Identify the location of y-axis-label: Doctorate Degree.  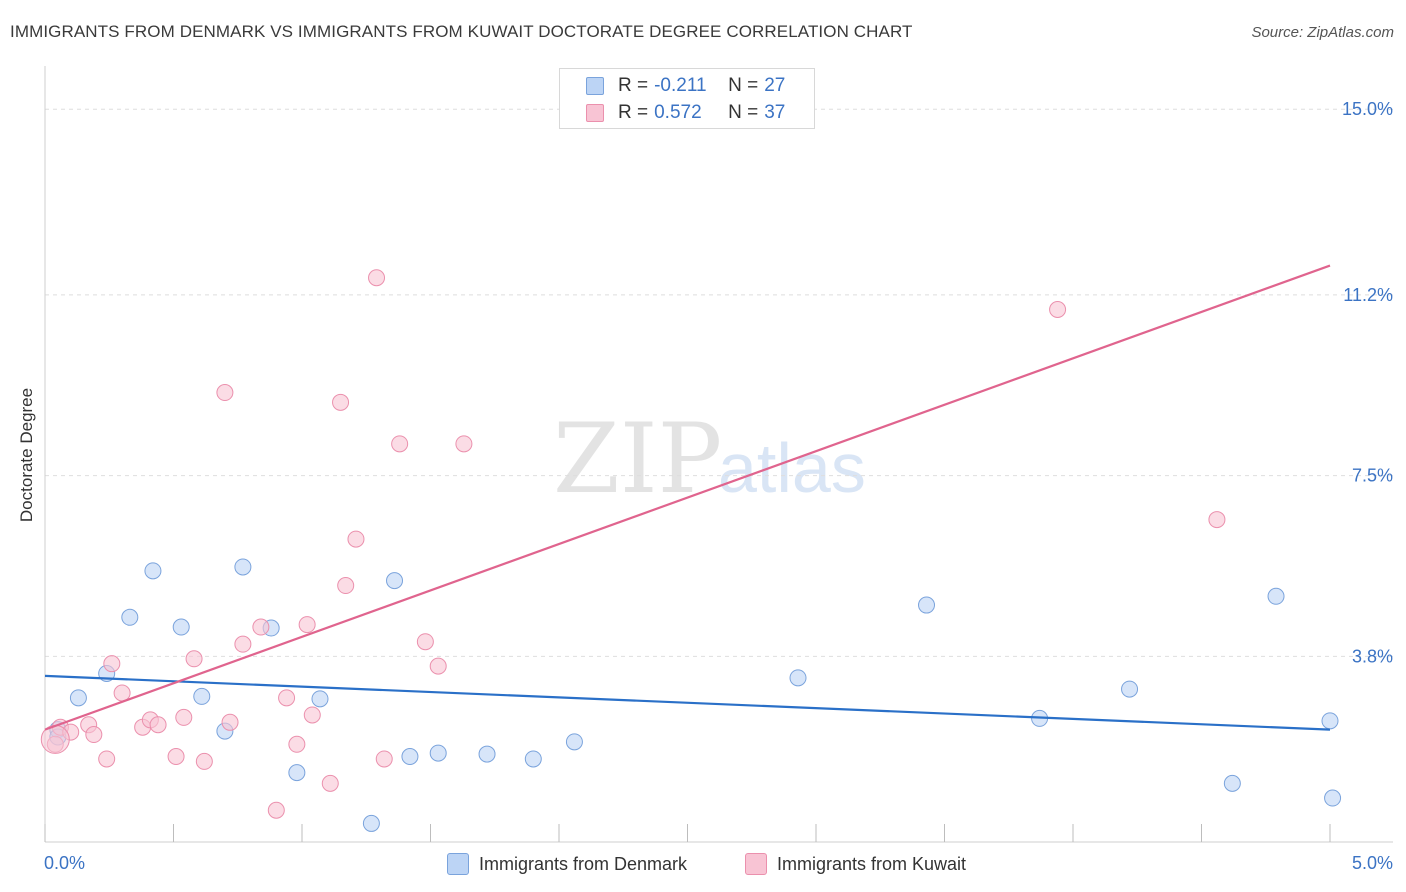
(26, 455).